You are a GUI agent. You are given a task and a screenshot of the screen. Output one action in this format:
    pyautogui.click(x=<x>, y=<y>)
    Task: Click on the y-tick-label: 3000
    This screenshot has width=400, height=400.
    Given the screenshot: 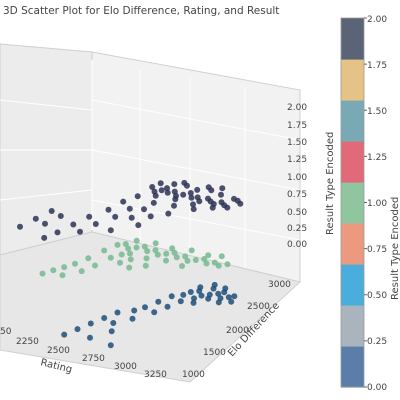 What is the action you would take?
    pyautogui.click(x=279, y=285)
    